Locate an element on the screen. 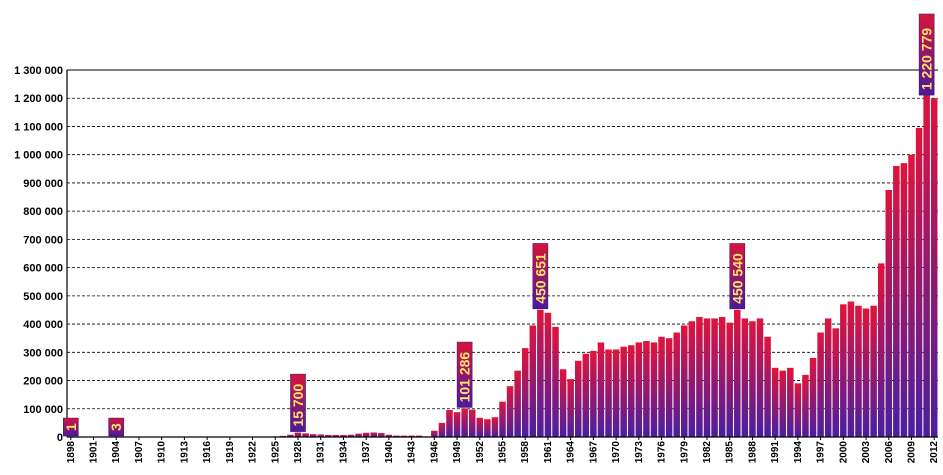 The width and height of the screenshot is (943, 475). bar-1947 is located at coordinates (442, 429).